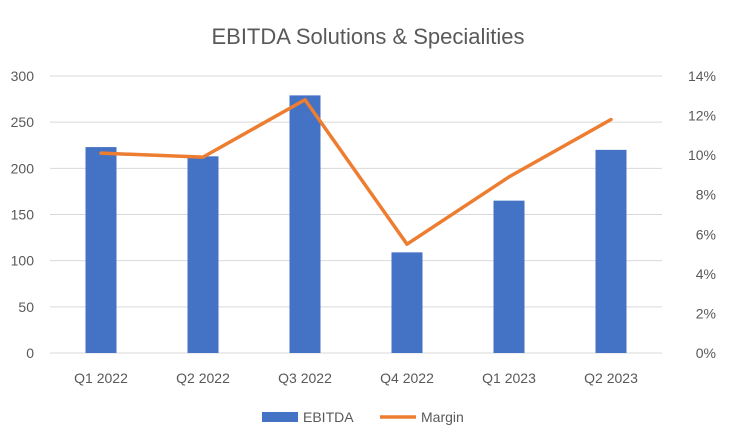 The width and height of the screenshot is (736, 434). Describe the element at coordinates (706, 353) in the screenshot. I see `y-right-tick-label: 0%` at that location.